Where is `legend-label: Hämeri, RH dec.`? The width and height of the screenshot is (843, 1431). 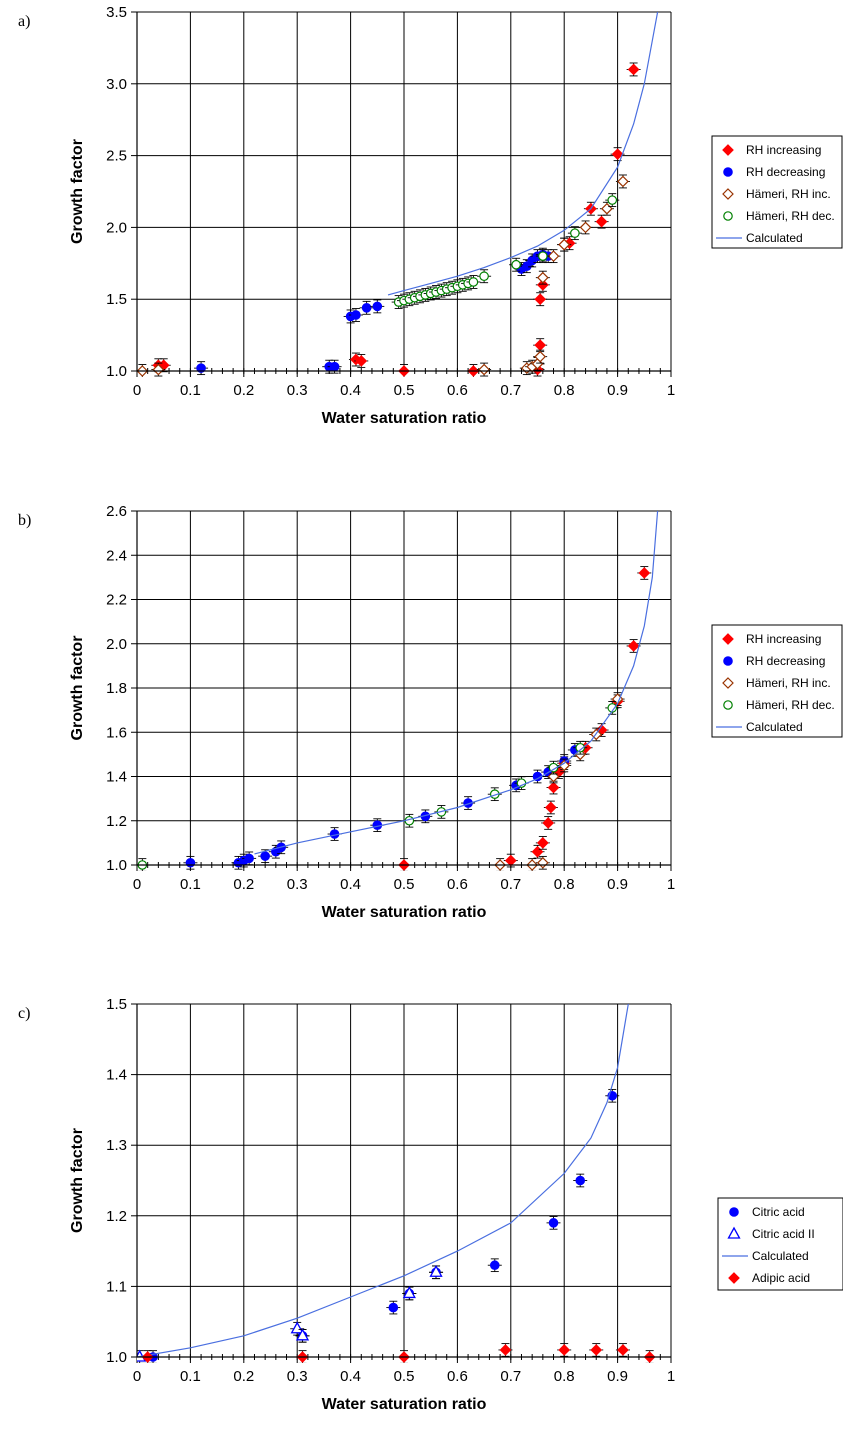 legend-label: Hämeri, RH dec. is located at coordinates (790, 705).